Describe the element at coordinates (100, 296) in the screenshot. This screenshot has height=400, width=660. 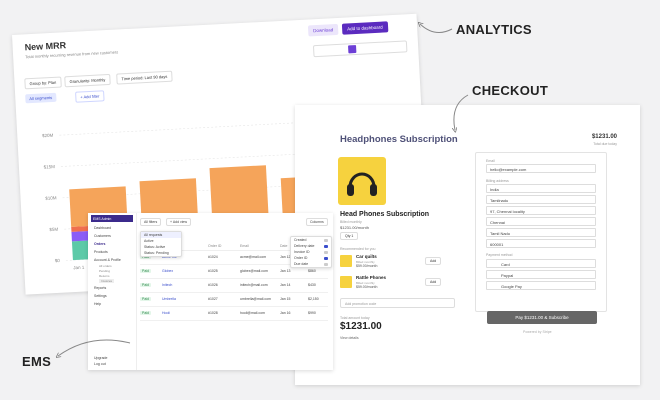
I see `nav-item: Settings` at that location.